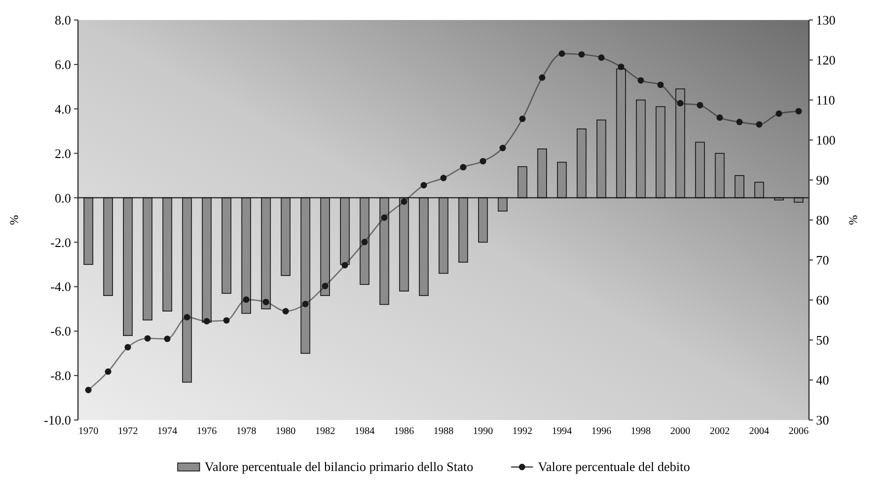 The width and height of the screenshot is (871, 483). What do you see at coordinates (720, 431) in the screenshot?
I see `x-tick-label: 2002` at bounding box center [720, 431].